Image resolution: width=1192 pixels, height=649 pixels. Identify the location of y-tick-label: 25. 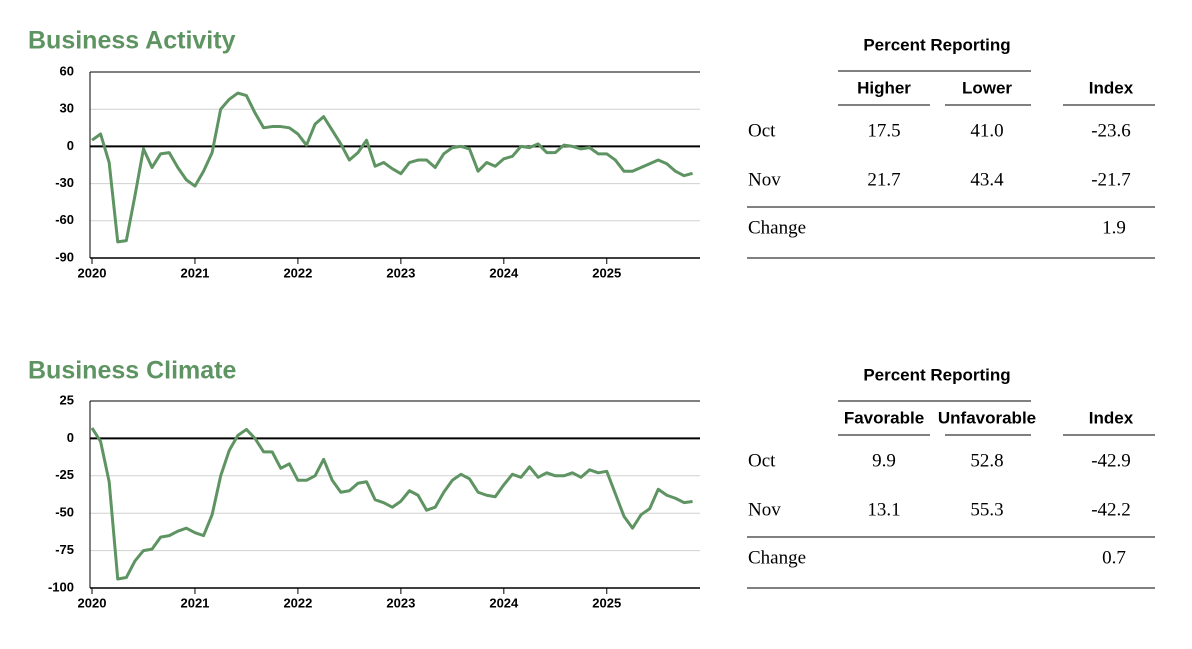
(67, 399).